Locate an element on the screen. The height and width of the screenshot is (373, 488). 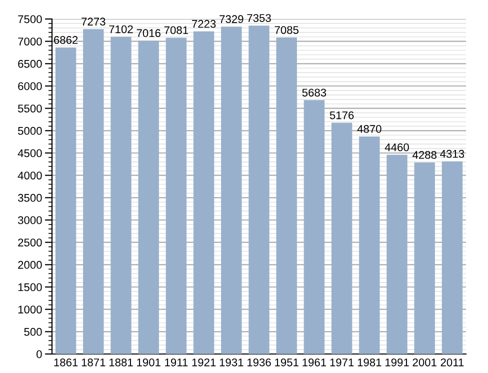
y-tick-label: 1500 is located at coordinates (30, 287).